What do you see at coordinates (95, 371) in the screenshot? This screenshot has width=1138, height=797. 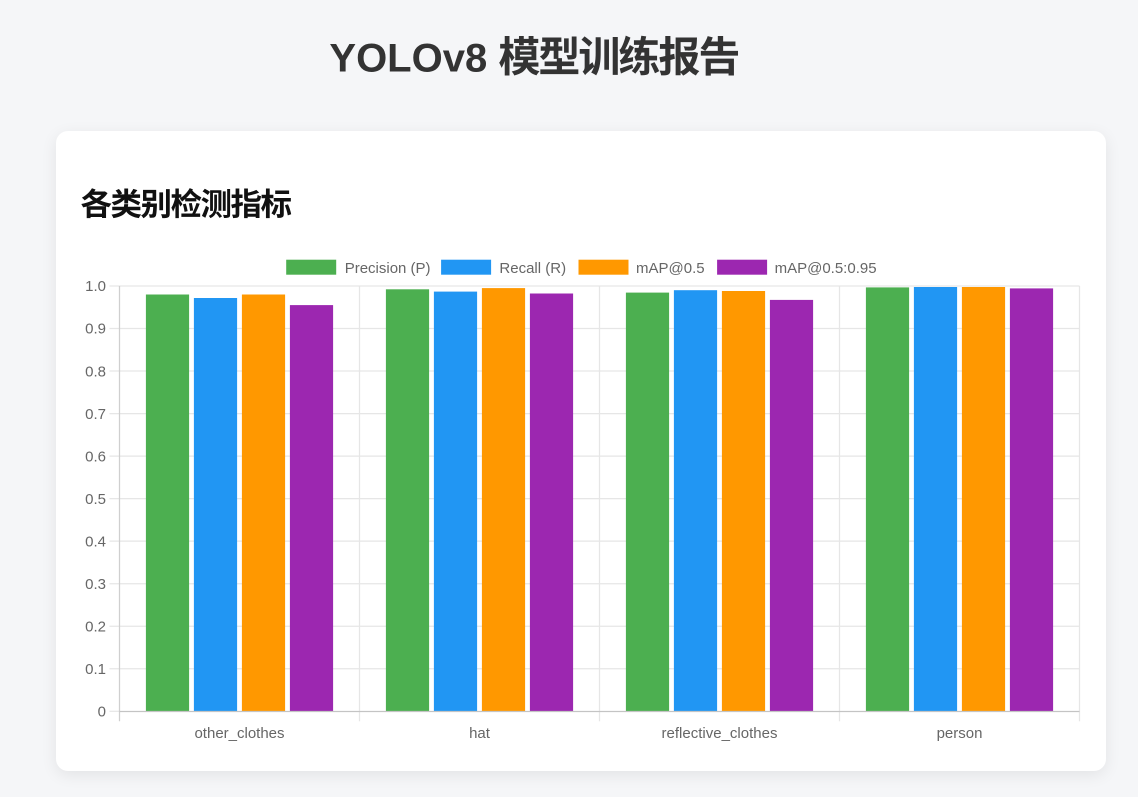 I see `svg-text: 0.8` at bounding box center [95, 371].